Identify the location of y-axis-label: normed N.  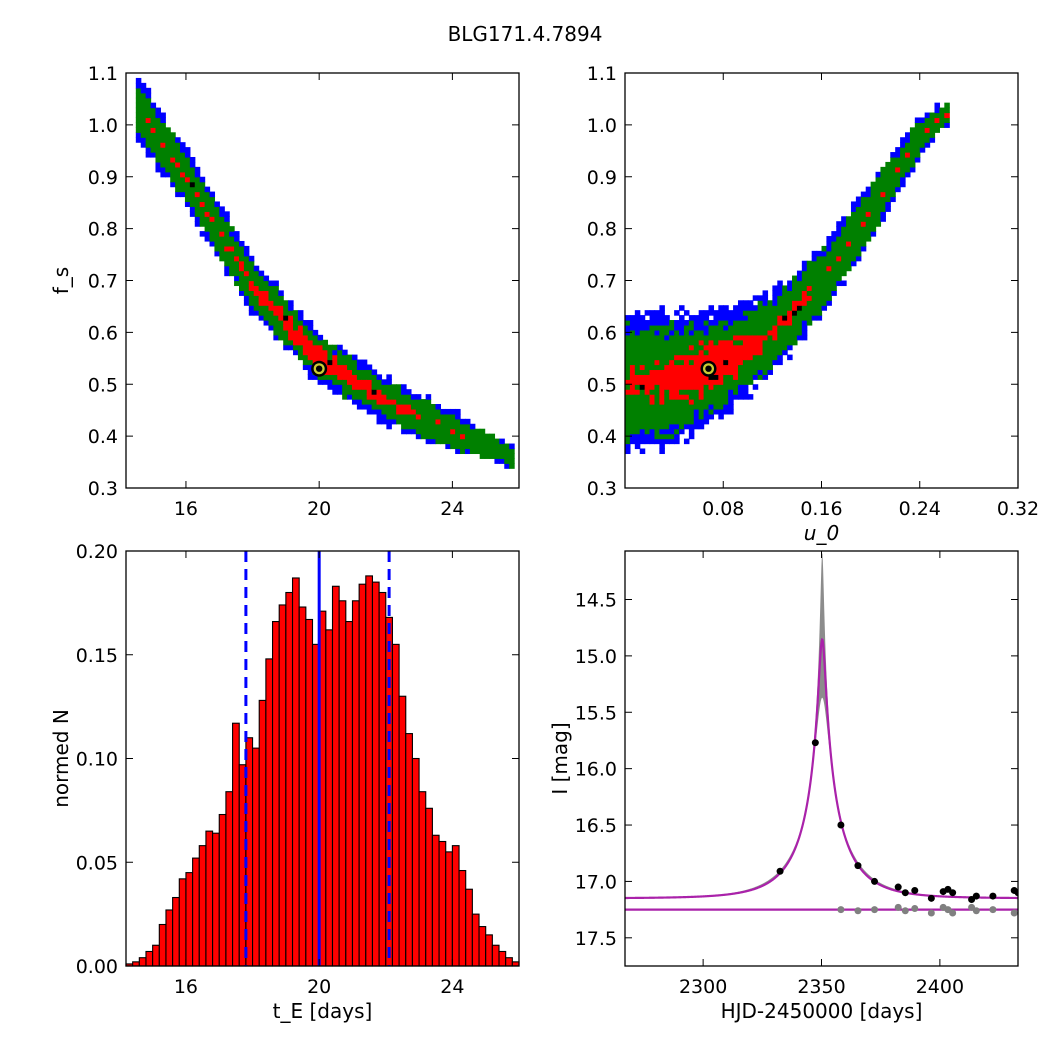
(61, 758).